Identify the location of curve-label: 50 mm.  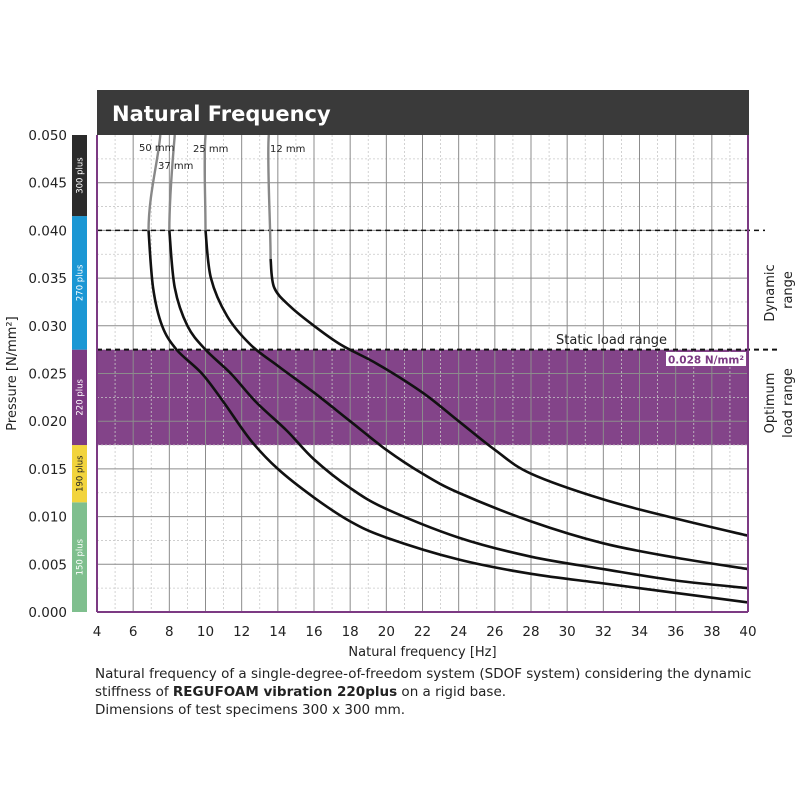
(156, 148).